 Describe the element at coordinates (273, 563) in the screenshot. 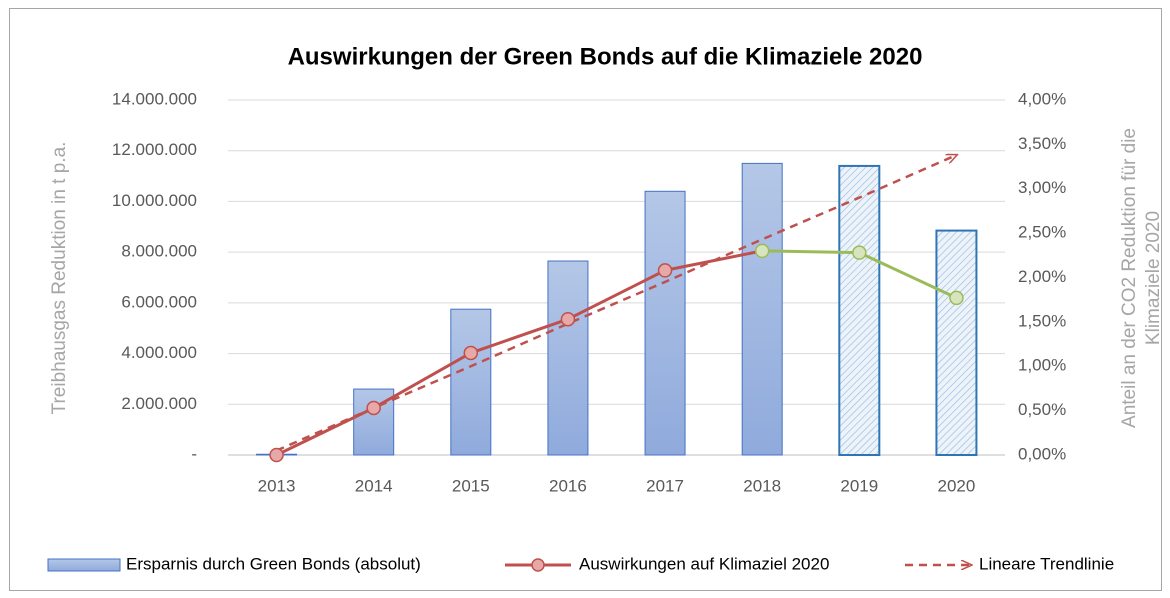

I see `legend-label: Ersparnis durch Green Bonds (absolut)` at that location.